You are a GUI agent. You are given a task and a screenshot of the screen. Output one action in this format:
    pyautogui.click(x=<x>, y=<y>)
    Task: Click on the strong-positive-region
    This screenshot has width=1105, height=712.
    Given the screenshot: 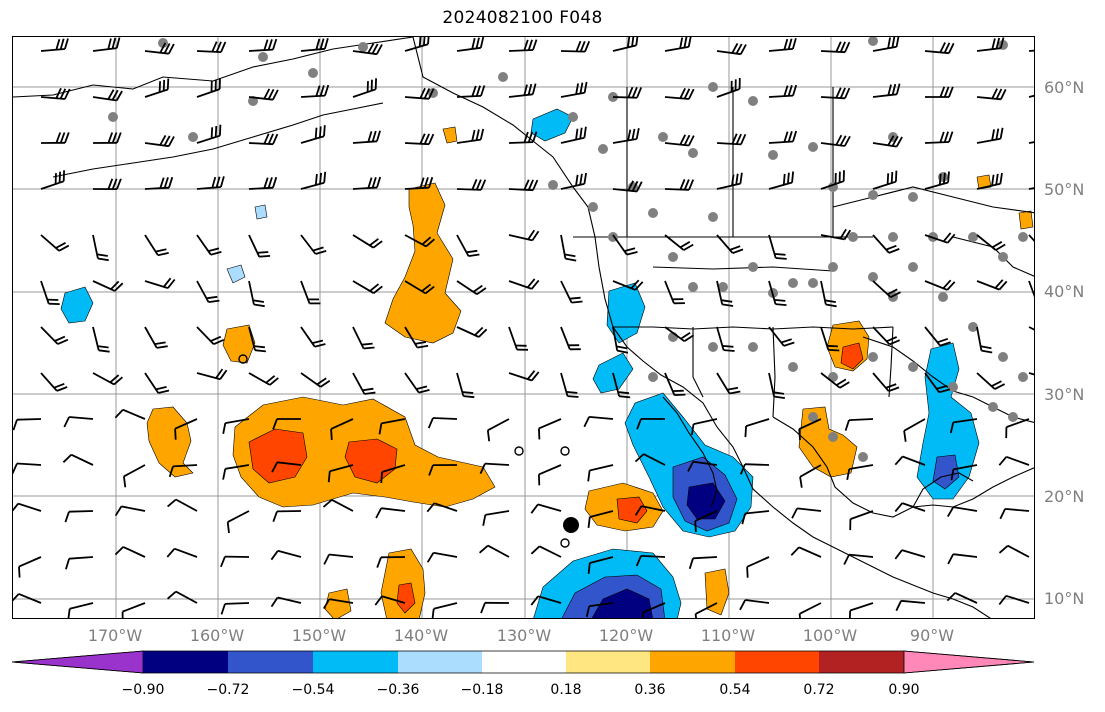 What is the action you would take?
    pyautogui.click(x=278, y=456)
    